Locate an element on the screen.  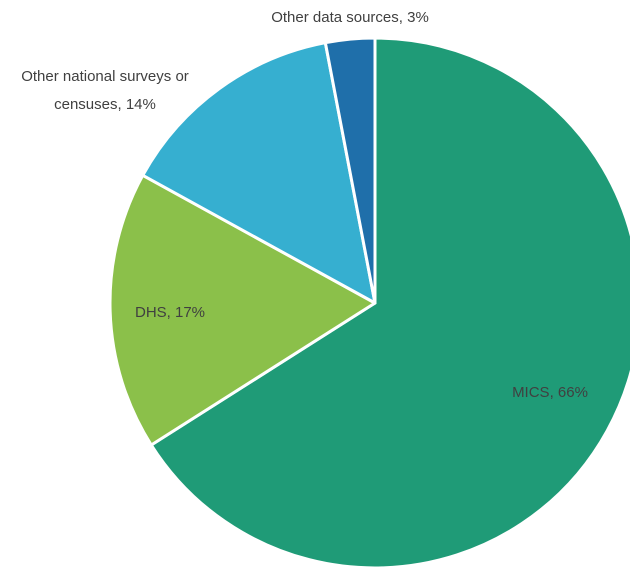
data-label: MICS, 66% is located at coordinates (550, 392).